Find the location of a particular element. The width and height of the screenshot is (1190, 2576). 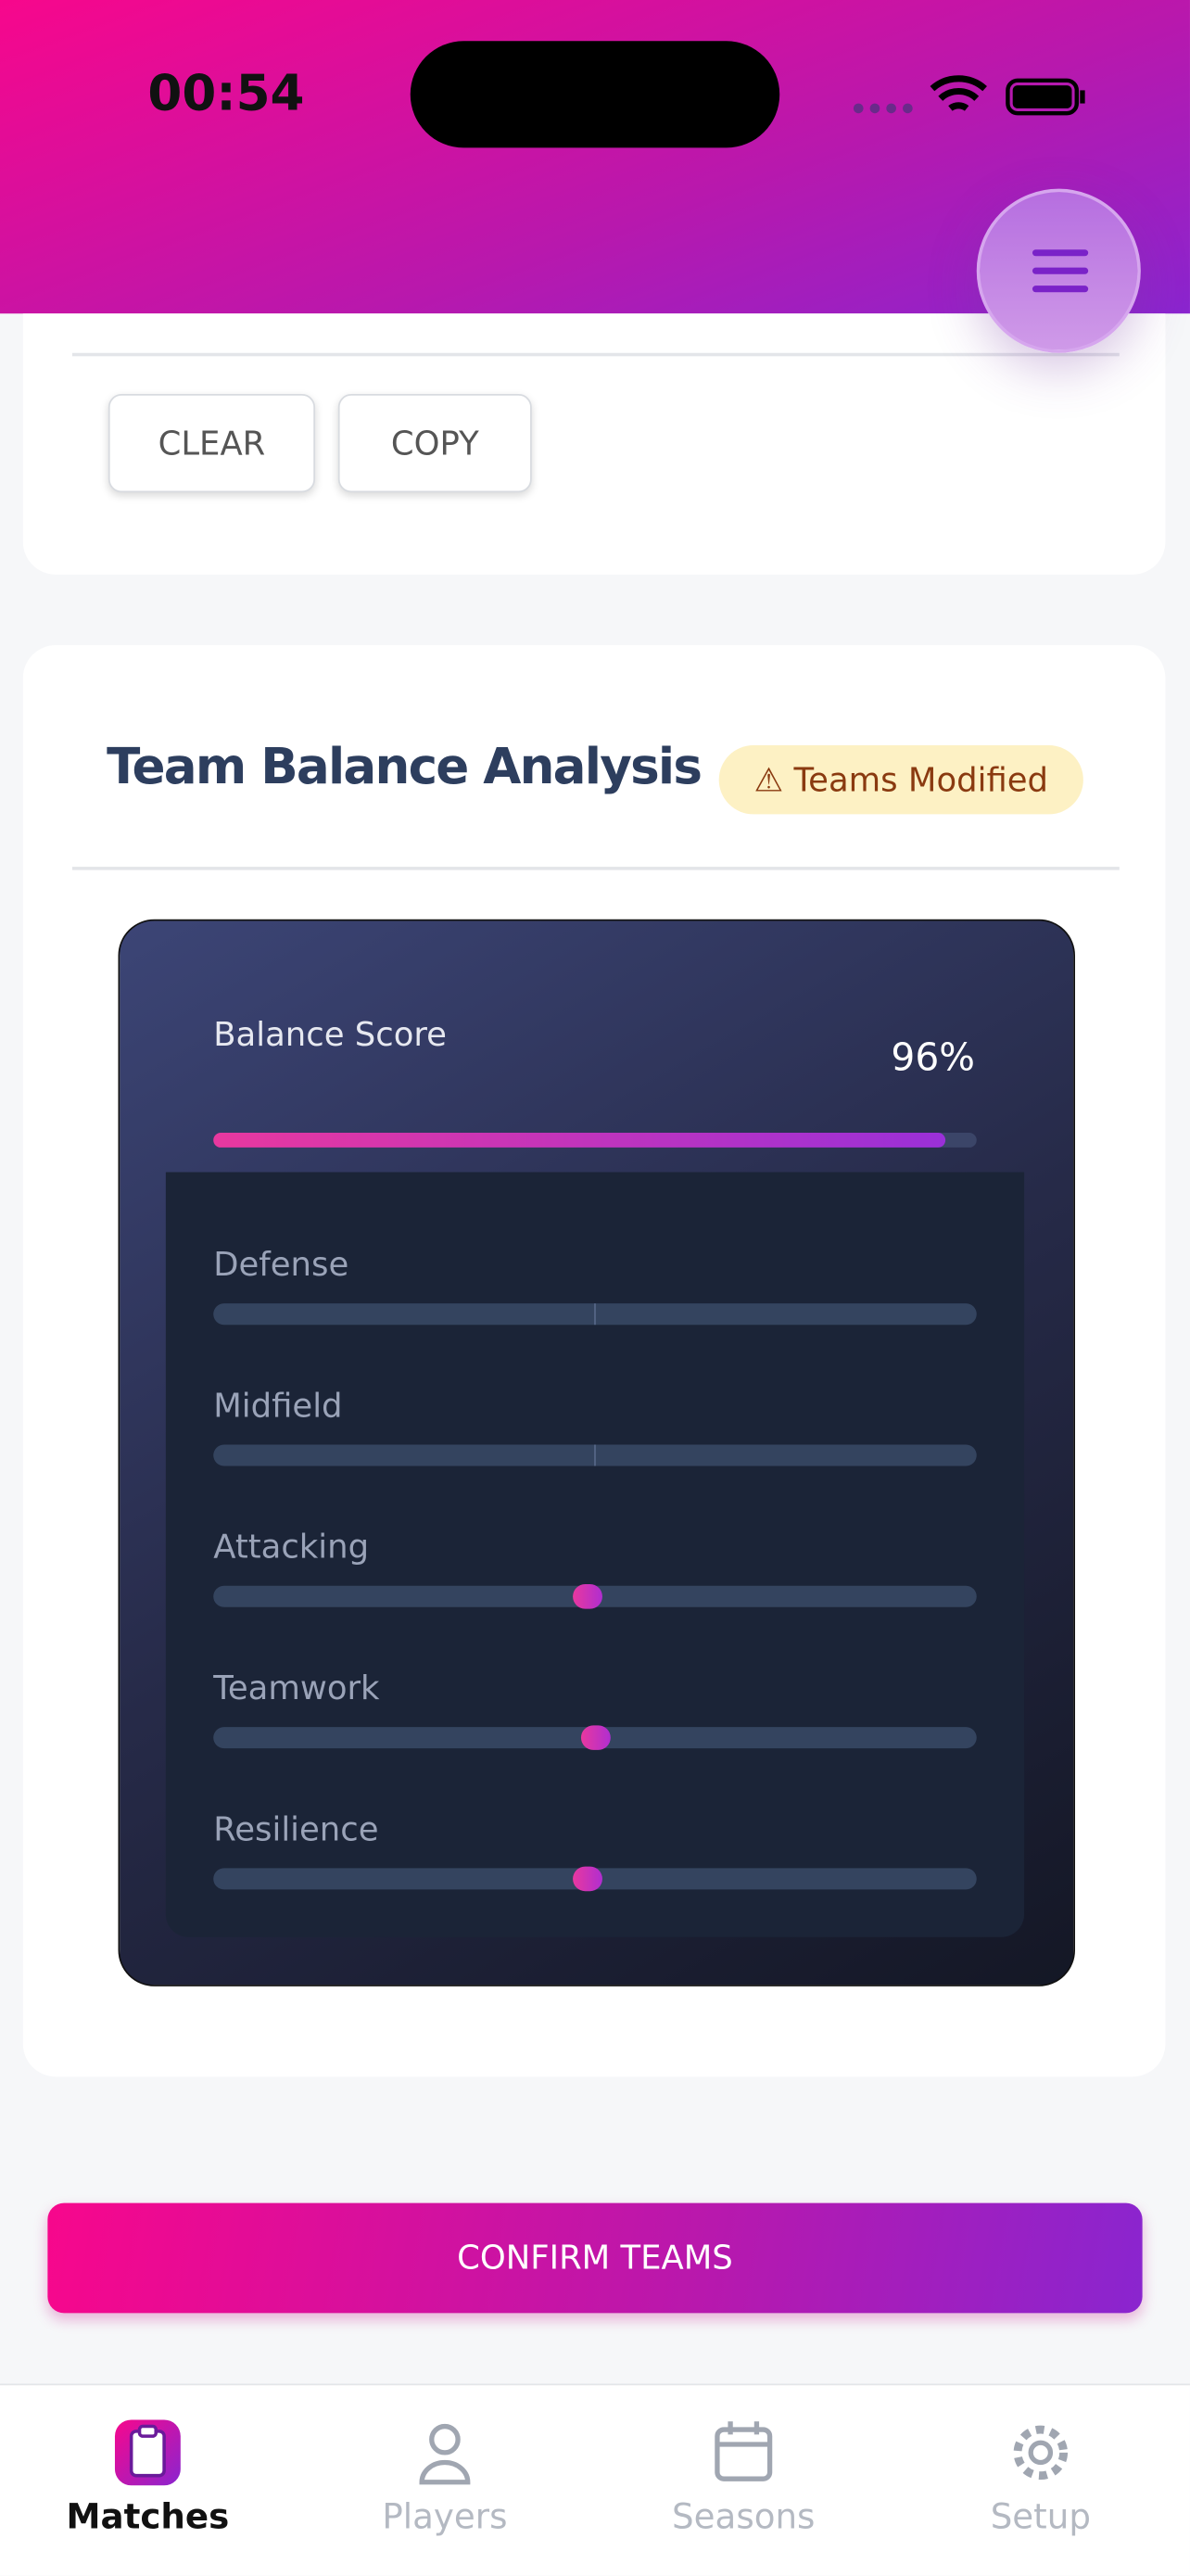

score-label: Balance Score is located at coordinates (330, 1034).